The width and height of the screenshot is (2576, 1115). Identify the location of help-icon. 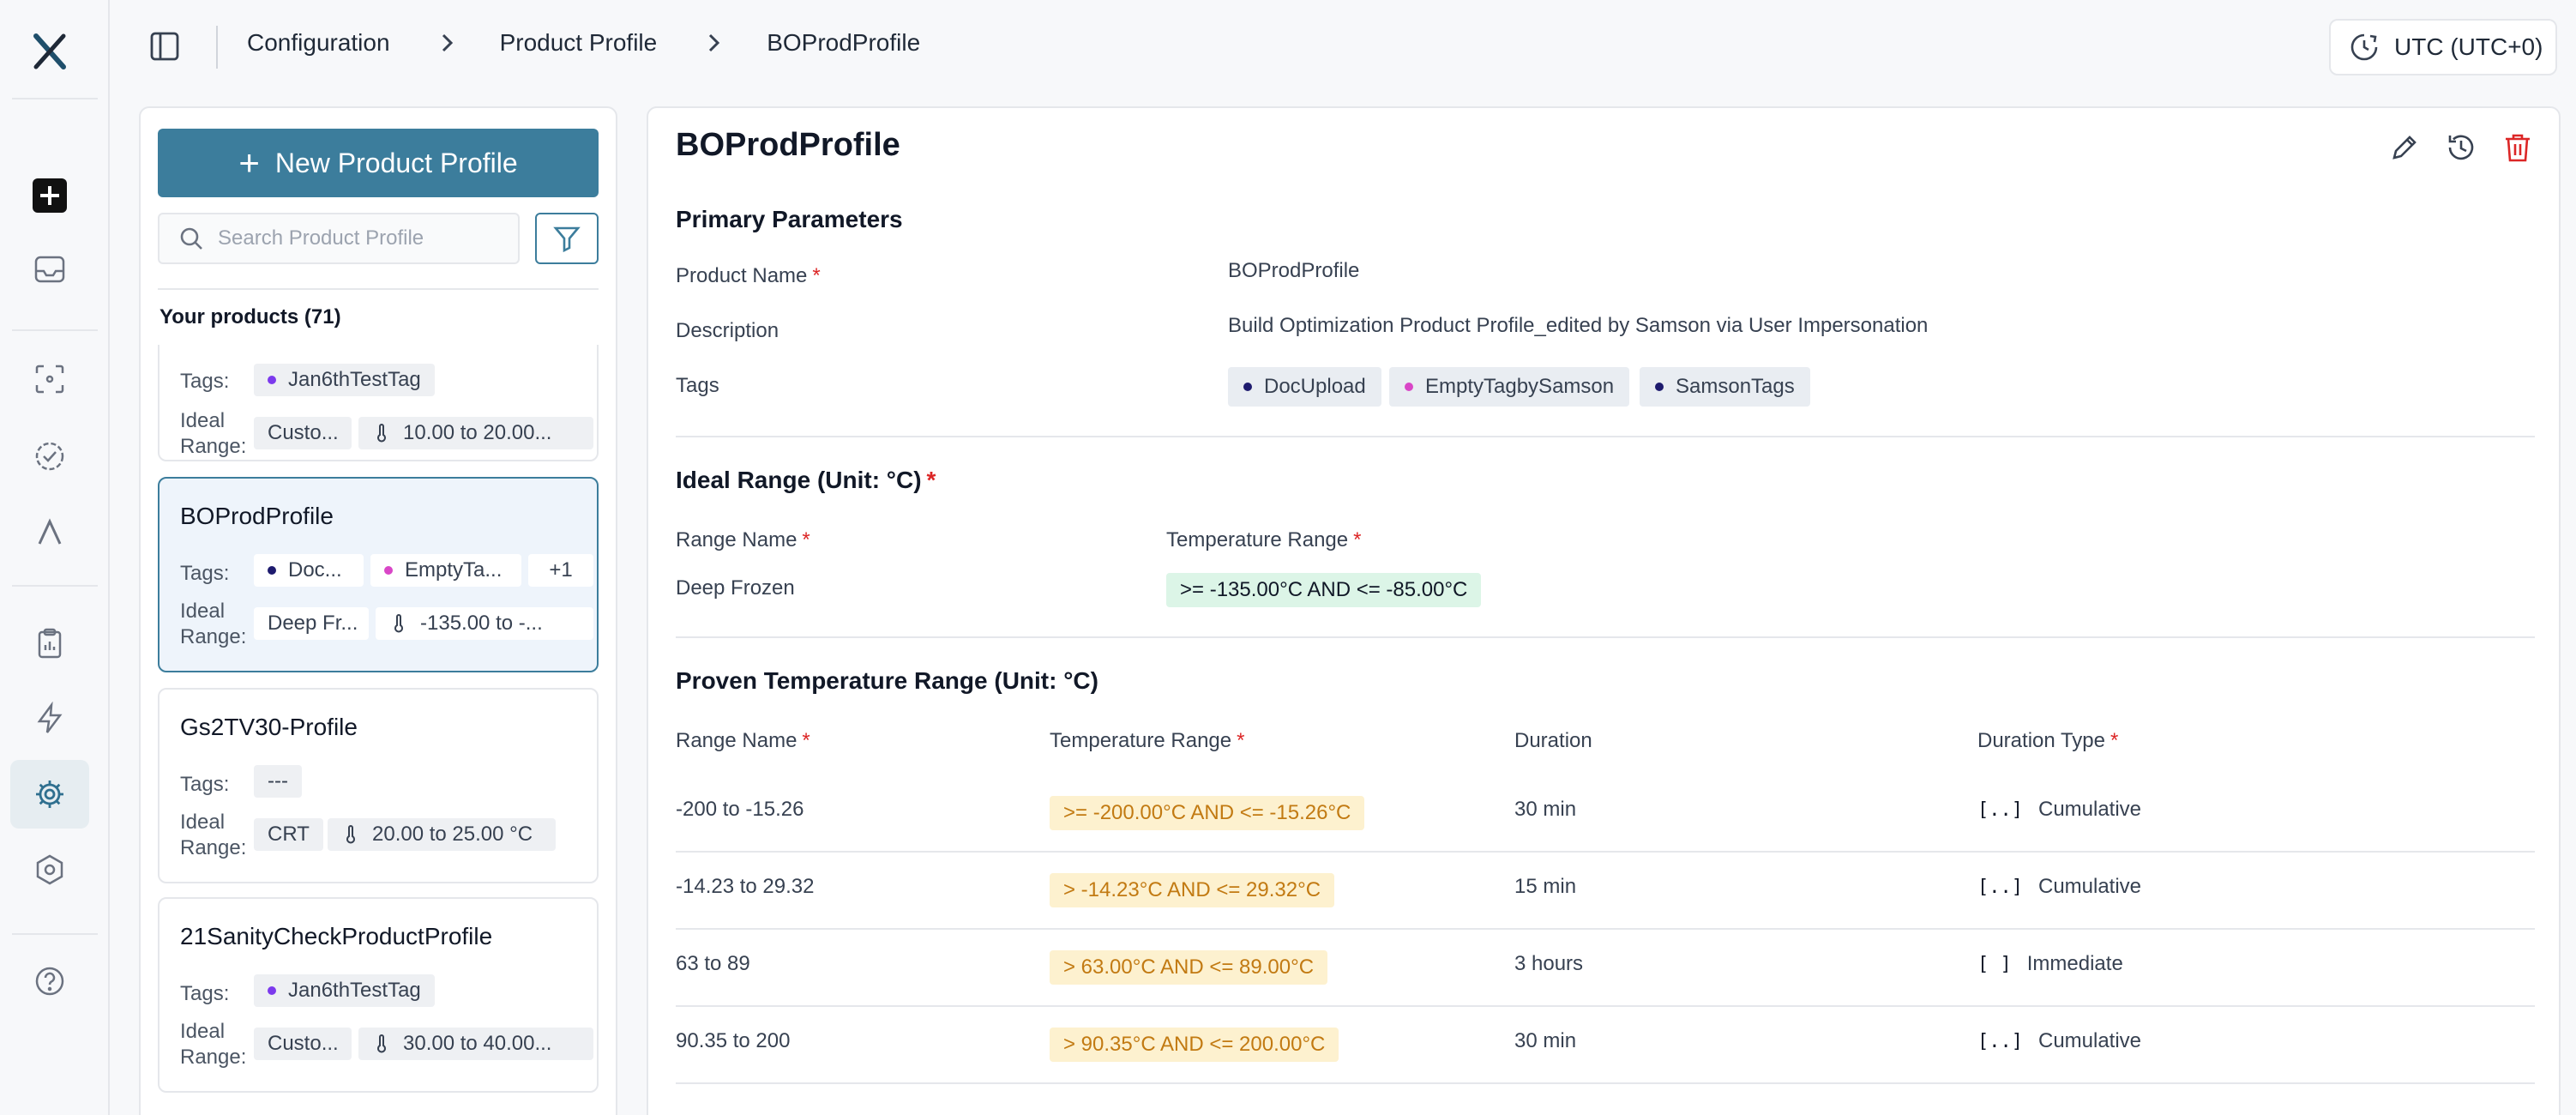
(49, 981).